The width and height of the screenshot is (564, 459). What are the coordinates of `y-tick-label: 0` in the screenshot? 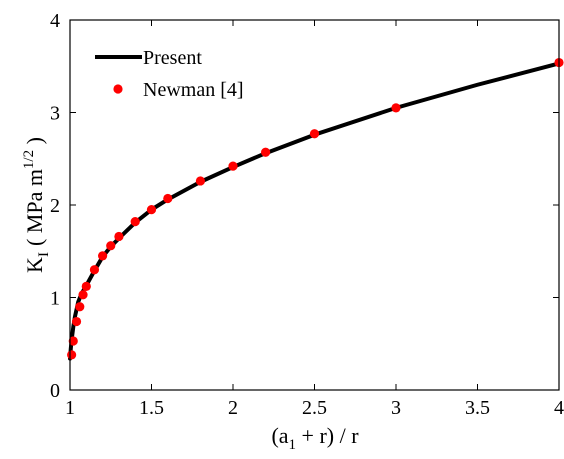 It's located at (55, 391).